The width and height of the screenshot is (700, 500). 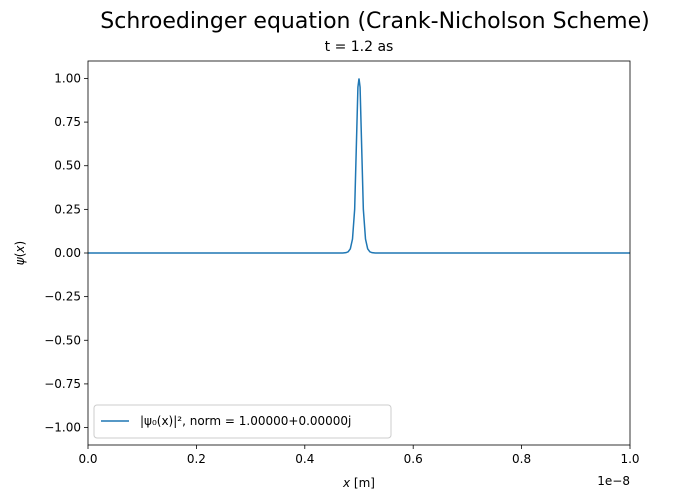 What do you see at coordinates (67, 253) in the screenshot?
I see `y-tick-label: 0.00` at bounding box center [67, 253].